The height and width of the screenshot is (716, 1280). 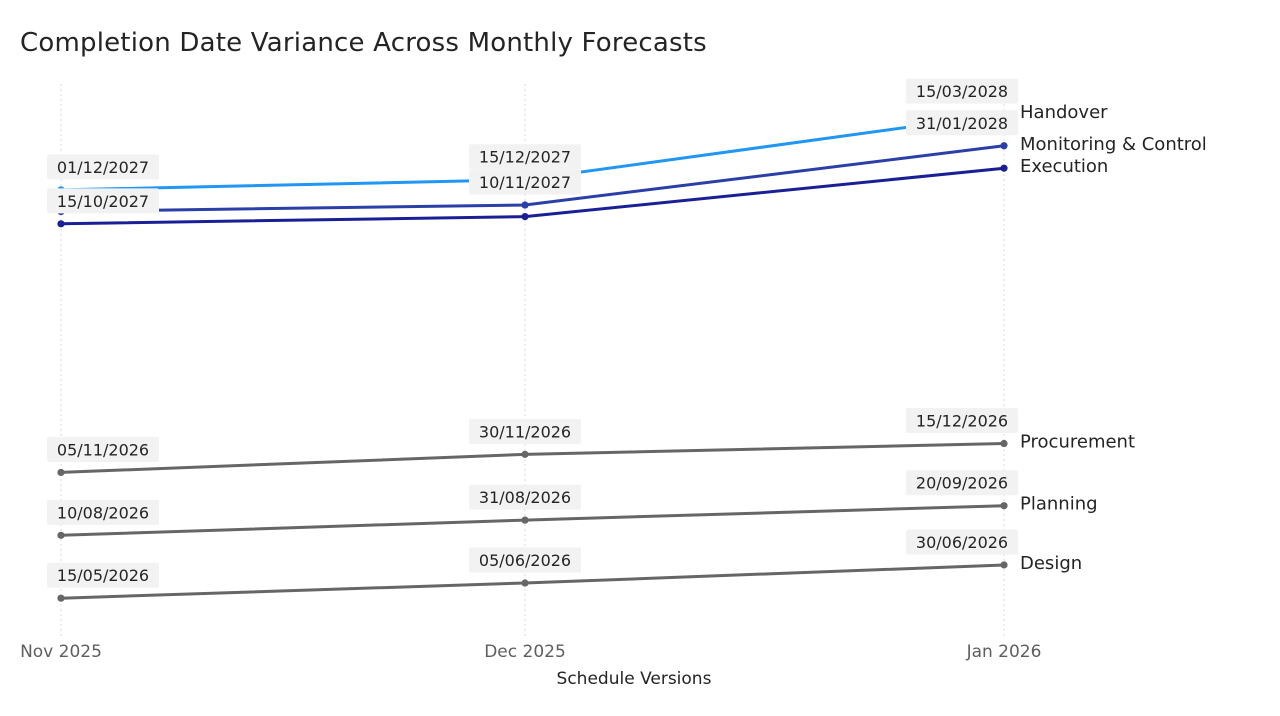 I want to click on data-label: 10/11/2027, so click(x=525, y=182).